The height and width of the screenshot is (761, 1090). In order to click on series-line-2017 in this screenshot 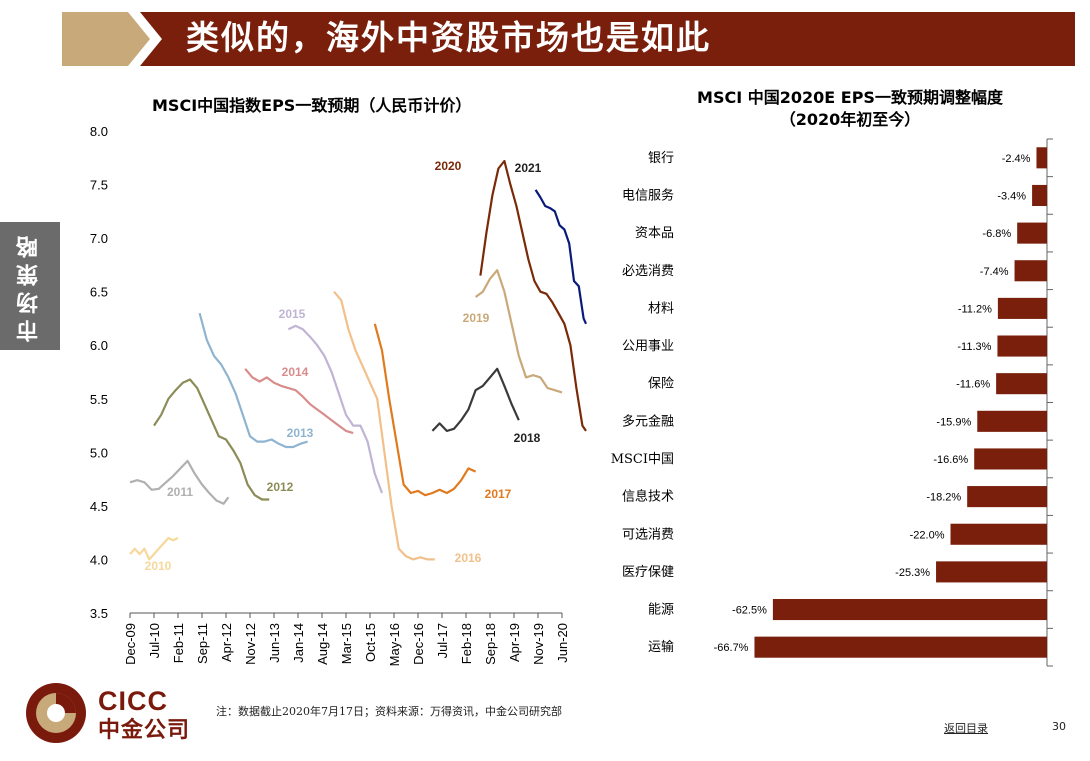, I will do `click(425, 410)`.